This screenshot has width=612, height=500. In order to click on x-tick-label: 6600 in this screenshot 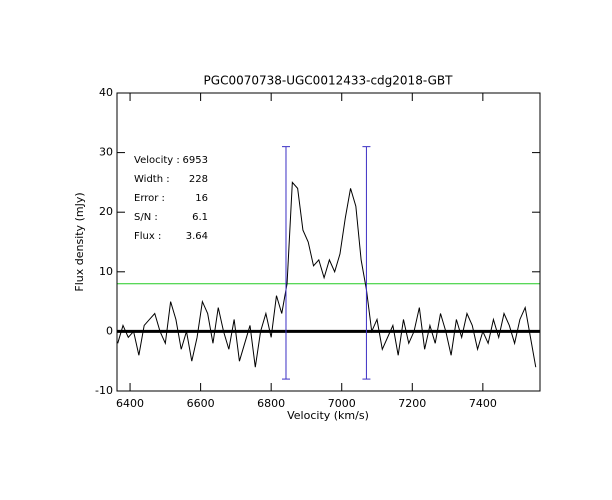, I will do `click(201, 403)`.